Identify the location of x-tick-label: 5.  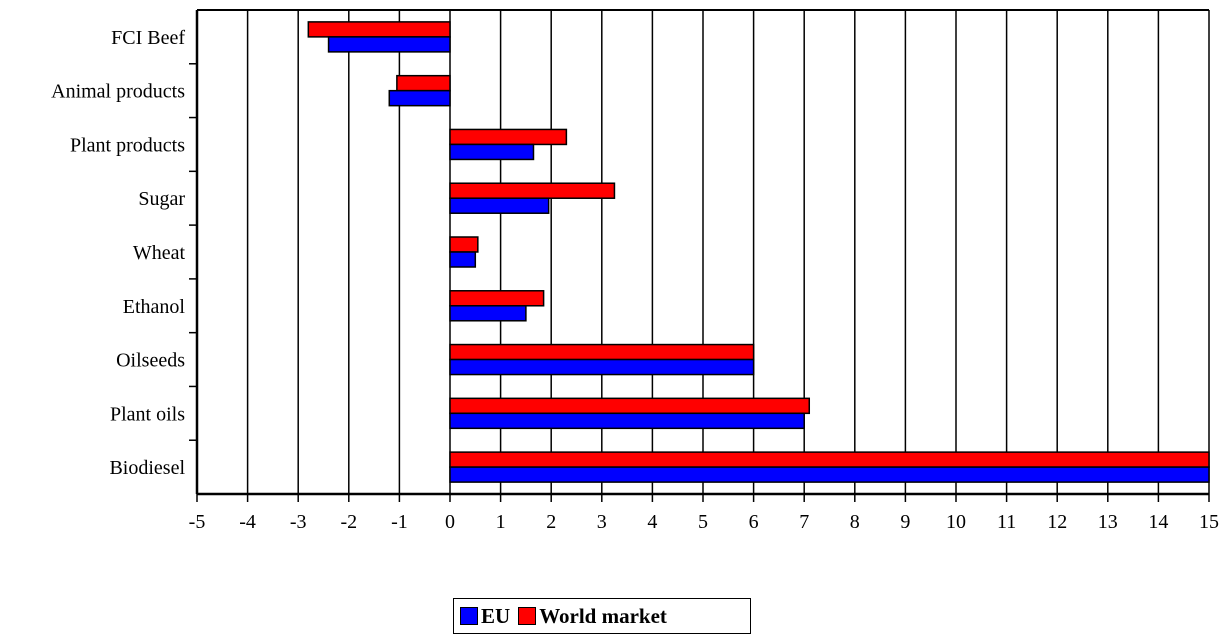
(703, 522).